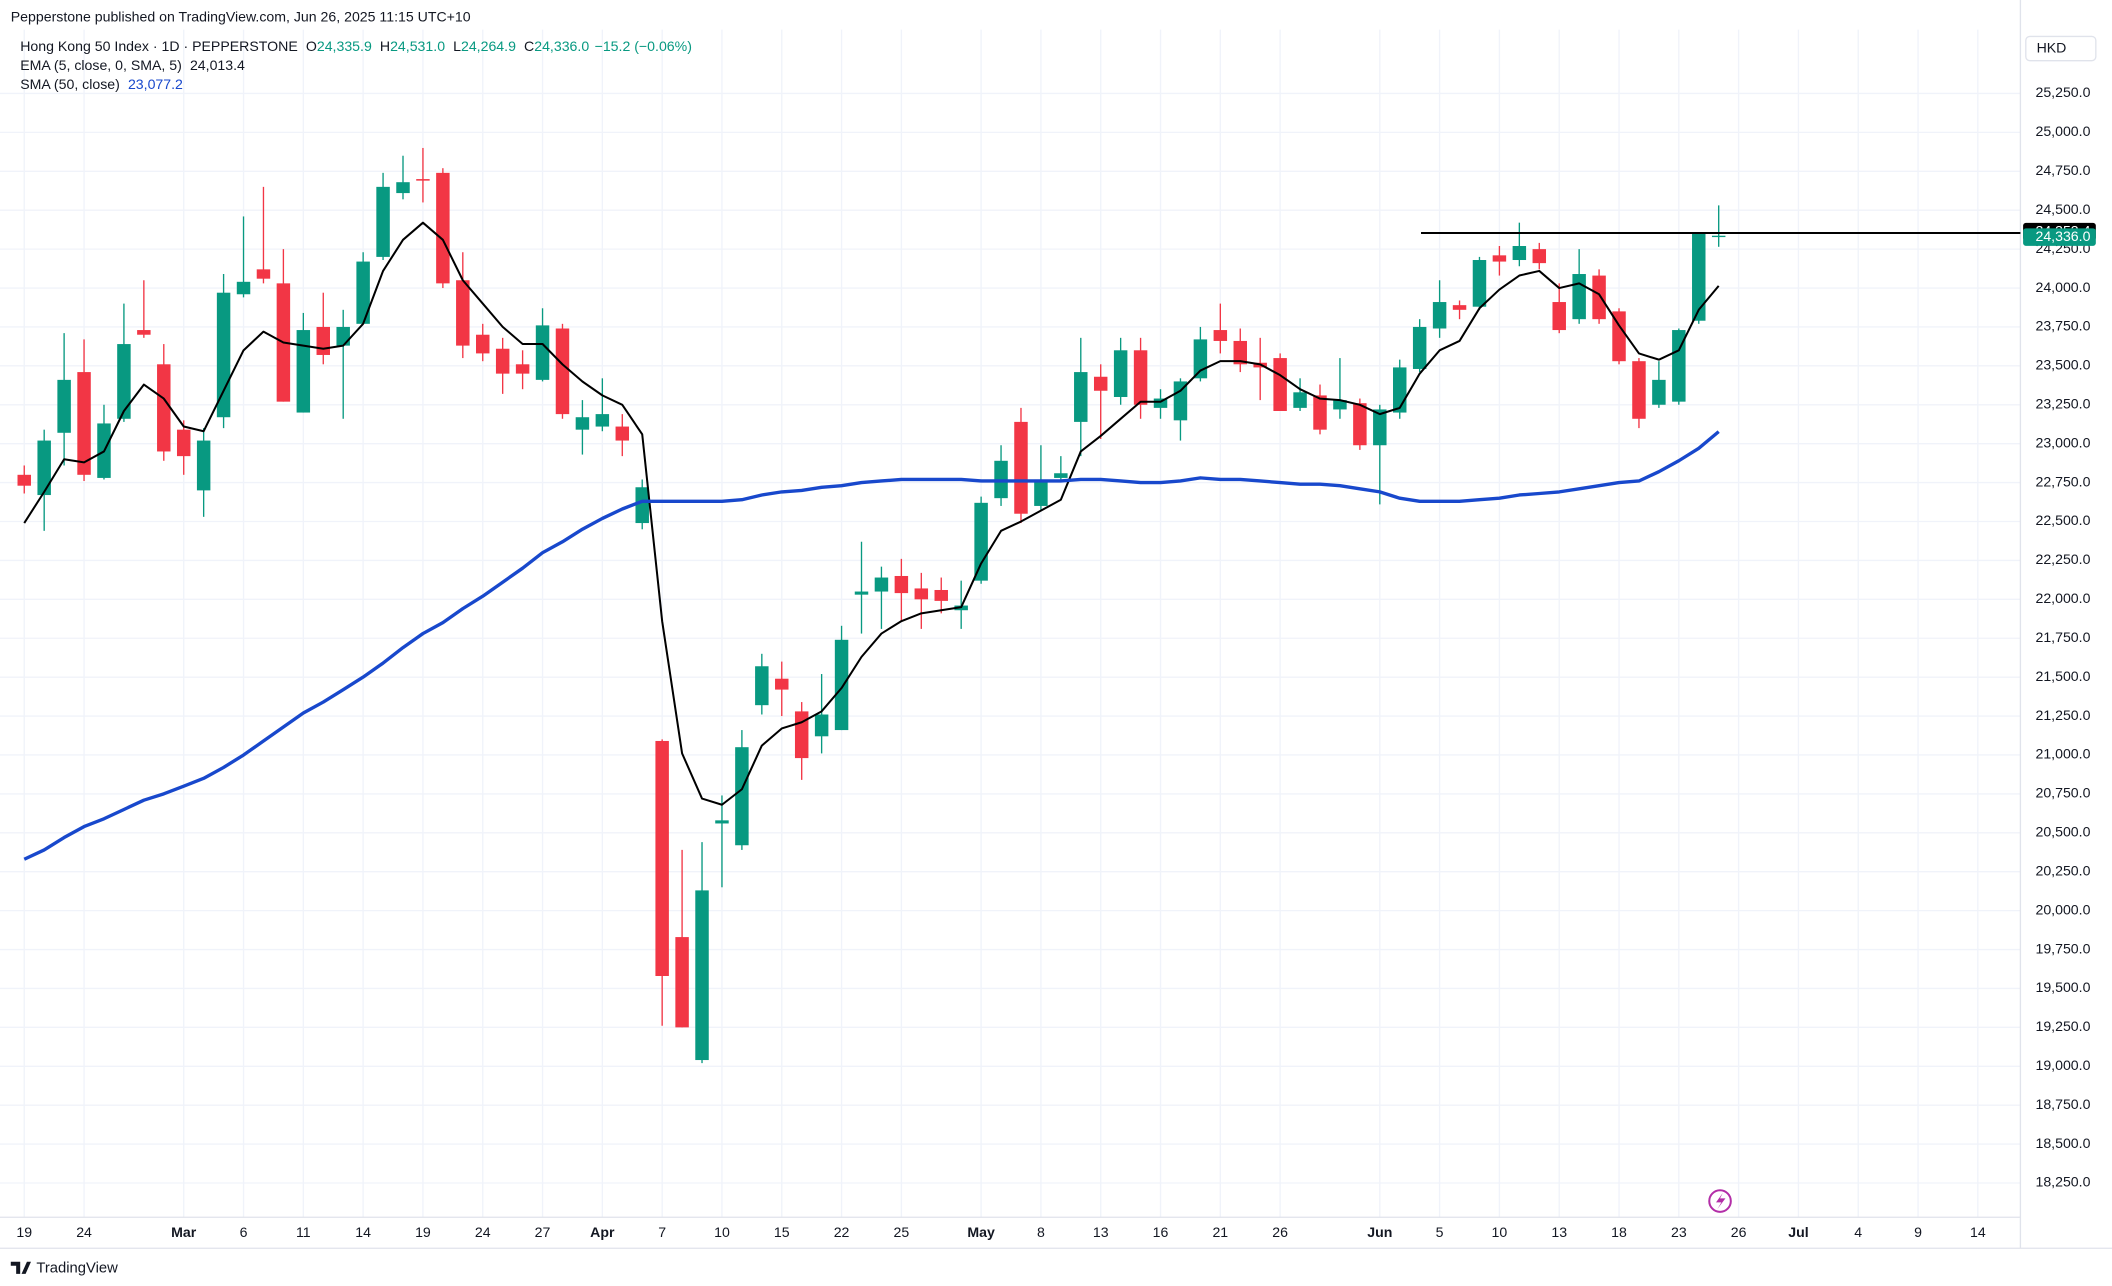 The image size is (2112, 1286). Describe the element at coordinates (84, 1232) in the screenshot. I see `x-tick-label: 24` at that location.